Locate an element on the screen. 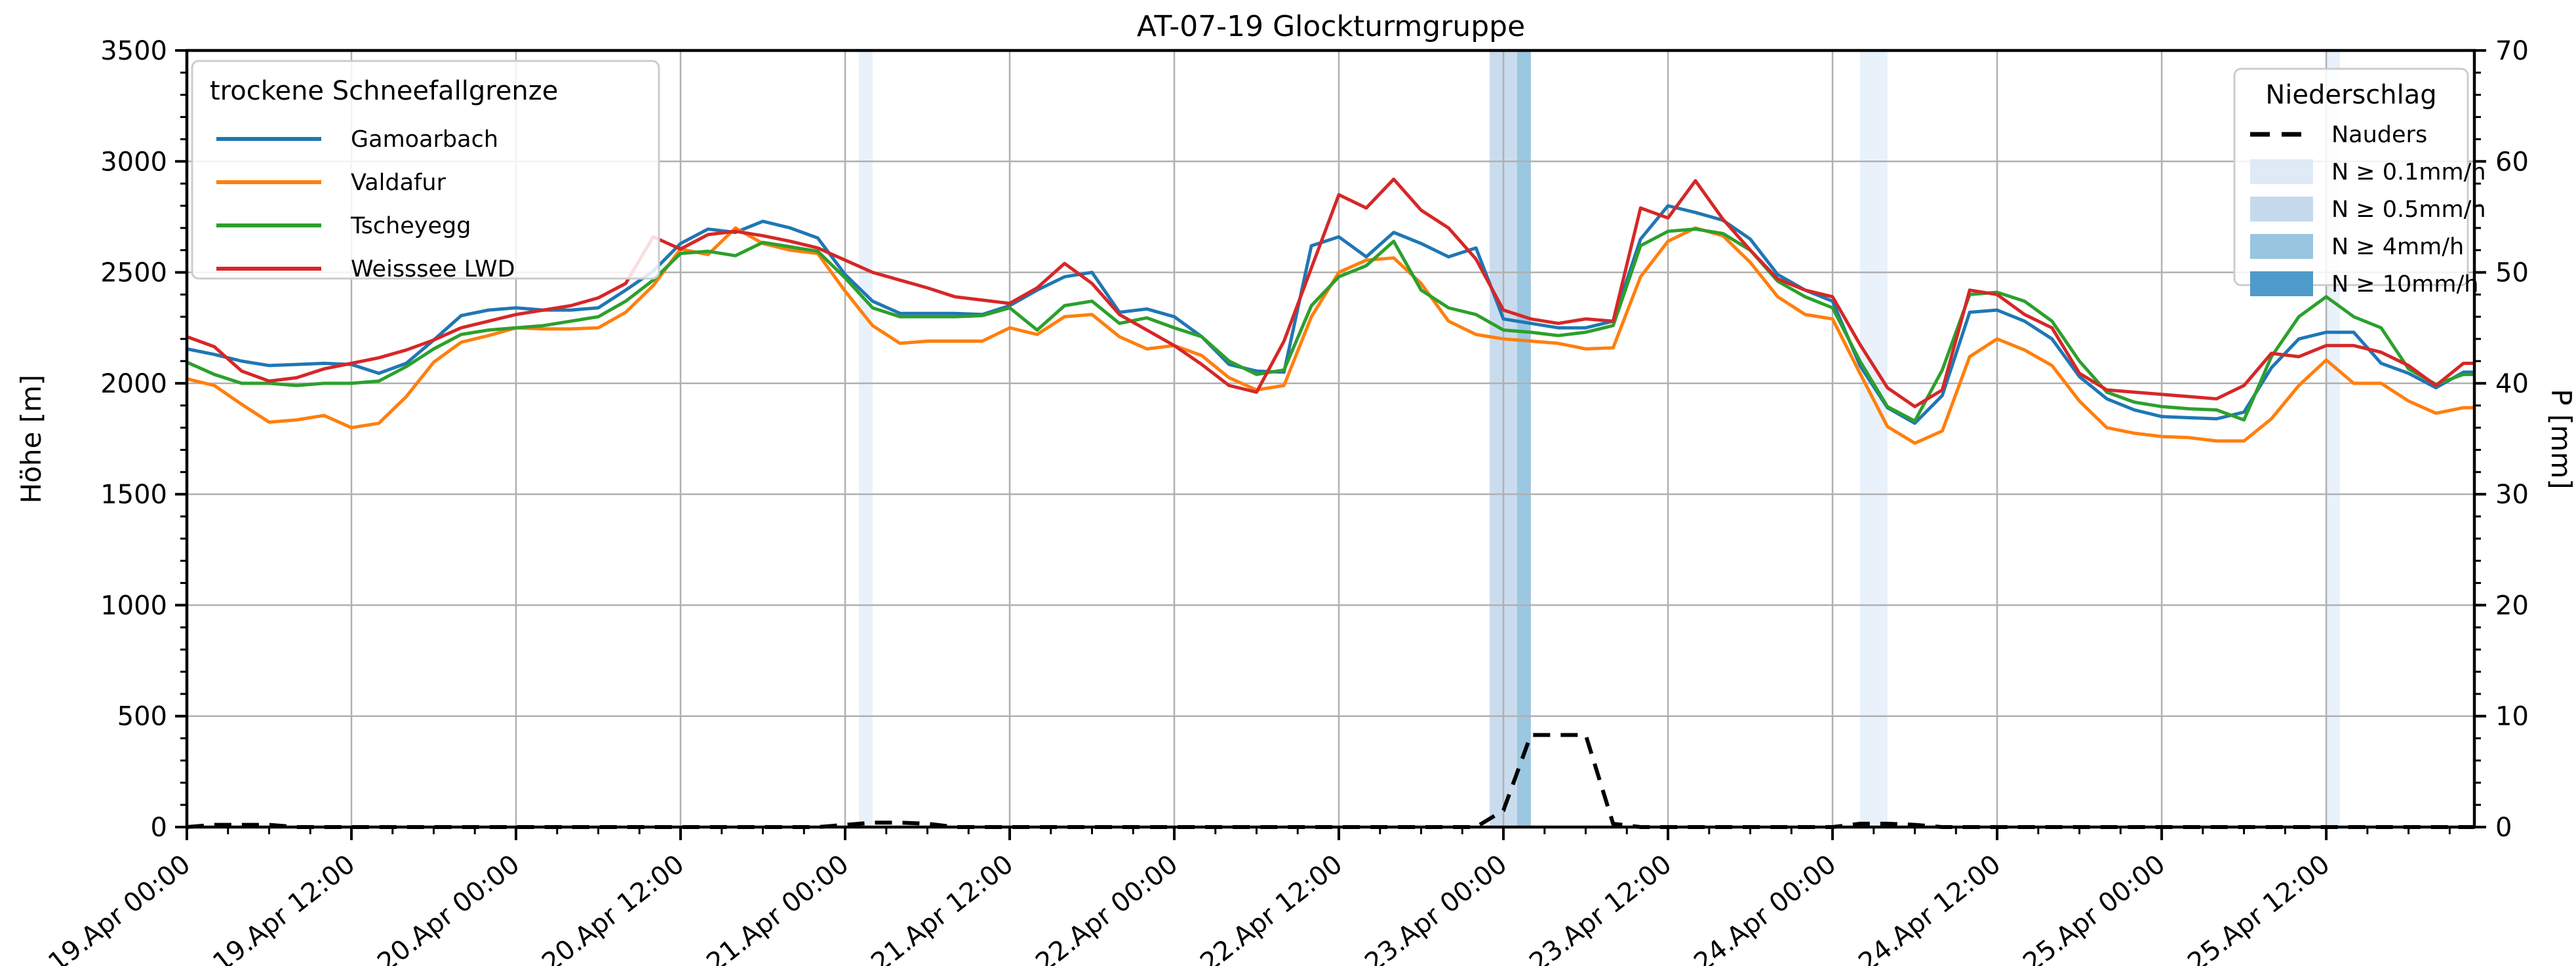  y-right-axis-label: P [mm] is located at coordinates (2560, 439).